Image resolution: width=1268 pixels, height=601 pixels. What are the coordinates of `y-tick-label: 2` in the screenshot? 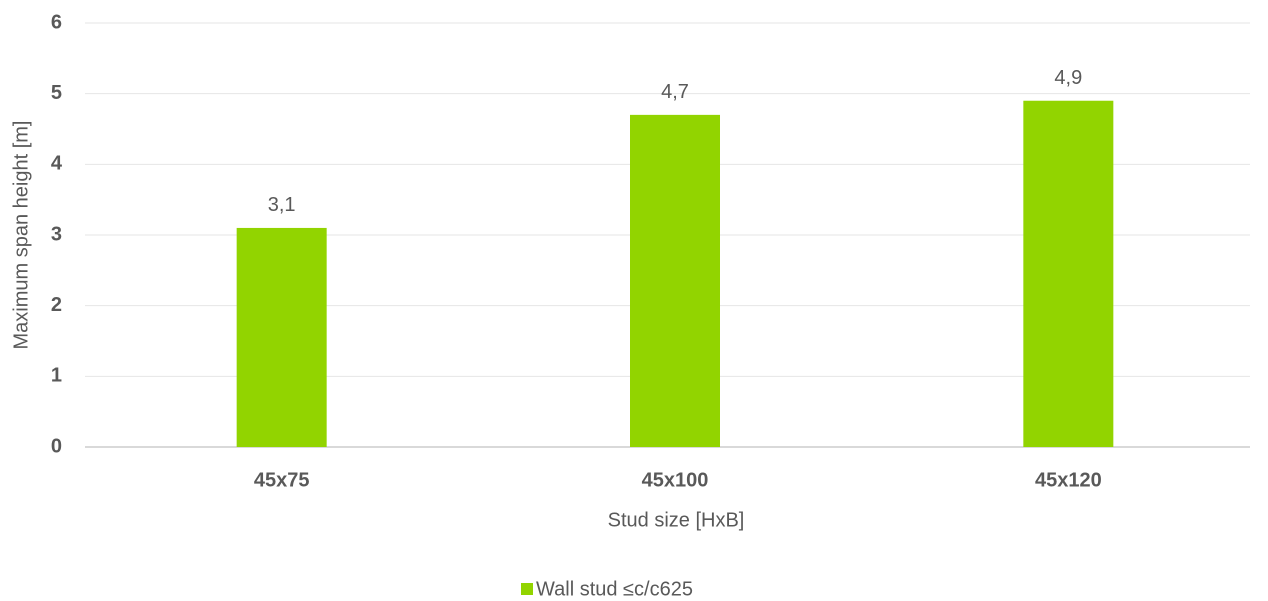 It's located at (56, 305).